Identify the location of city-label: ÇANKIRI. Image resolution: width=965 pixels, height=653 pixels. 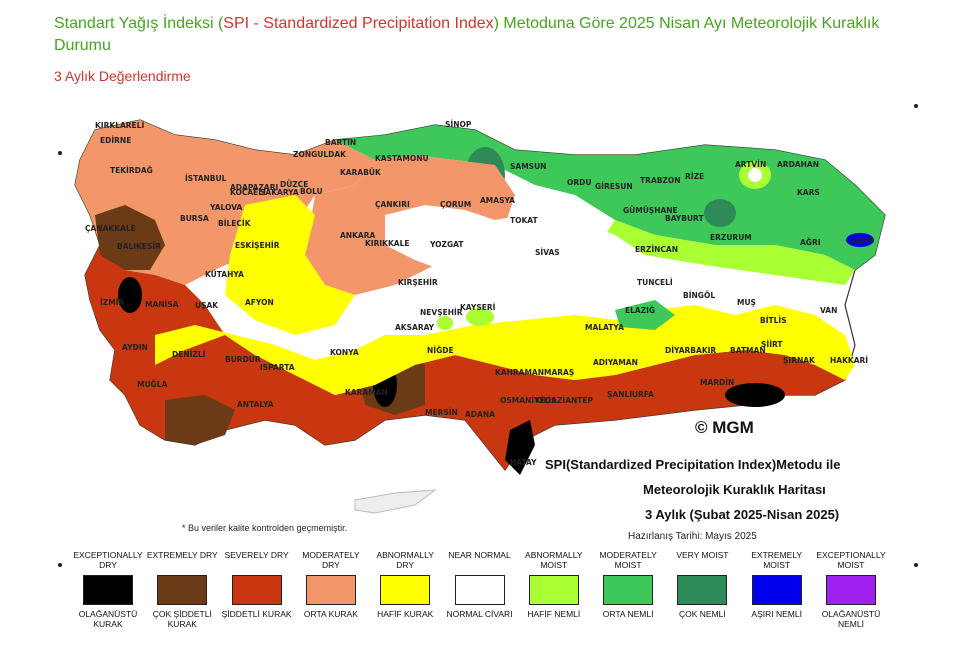
(392, 204).